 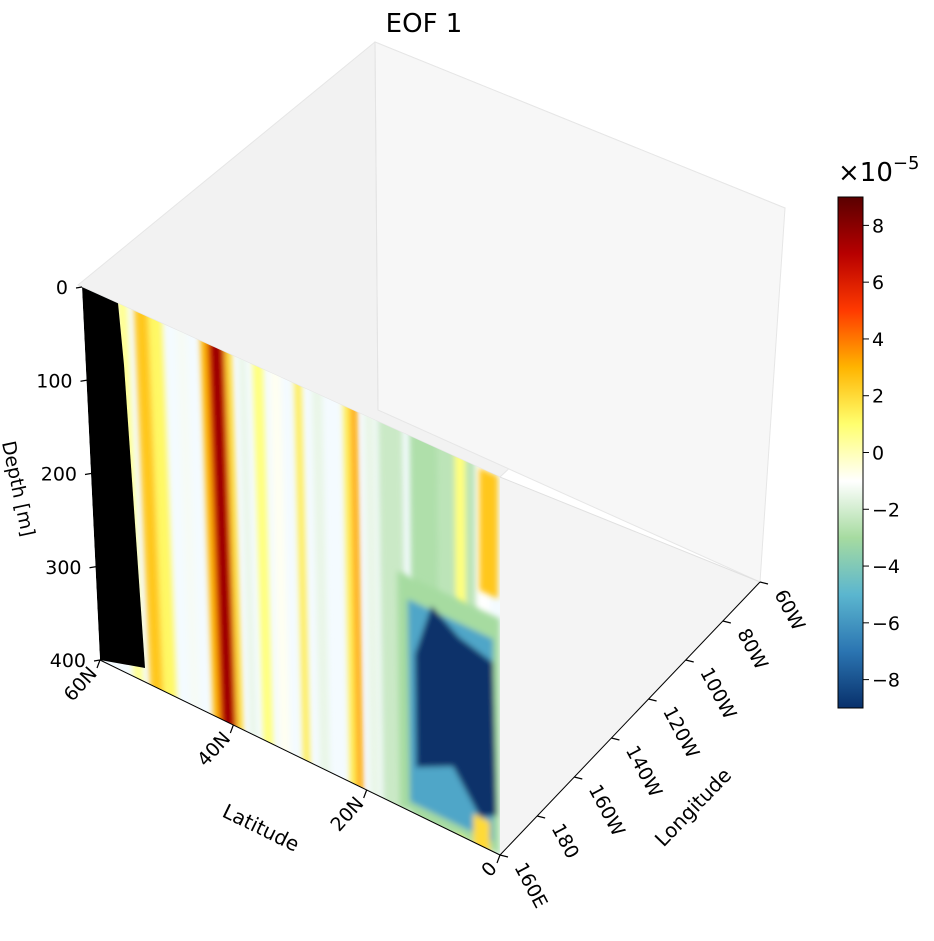 What do you see at coordinates (424, 24) in the screenshot?
I see `chart-title: EOF 1` at bounding box center [424, 24].